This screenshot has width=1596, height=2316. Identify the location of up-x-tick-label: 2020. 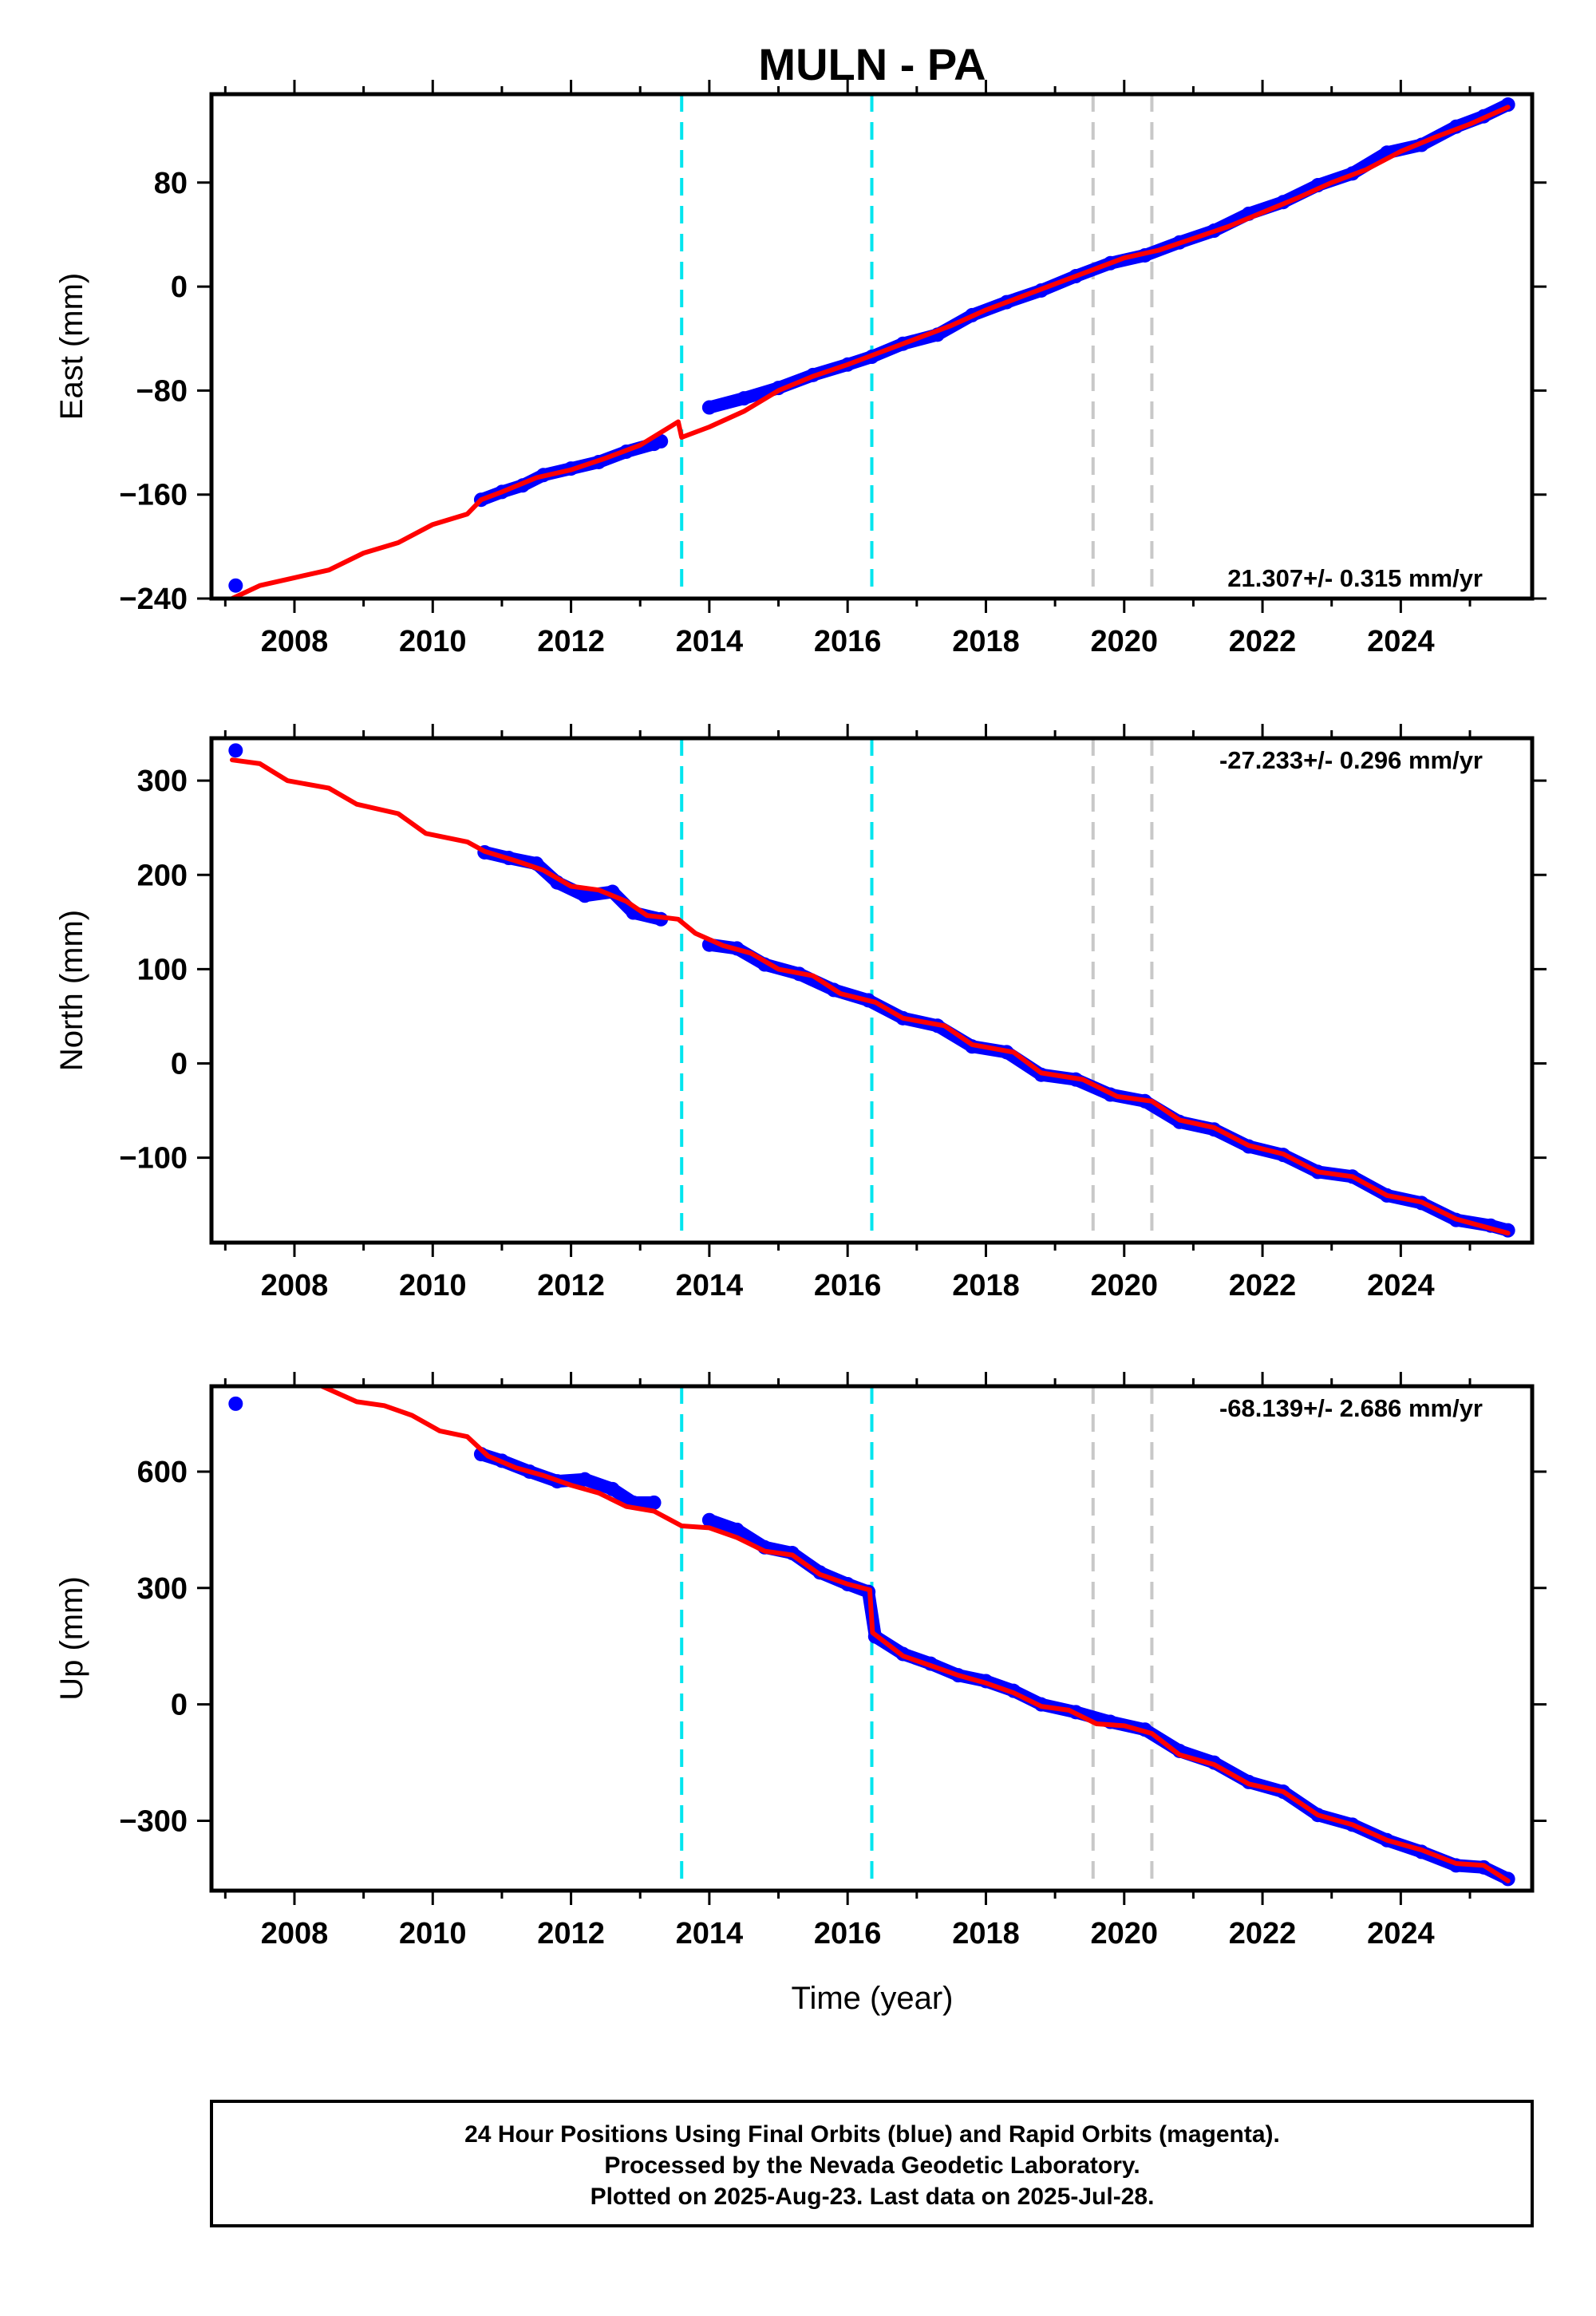
(1124, 1933).